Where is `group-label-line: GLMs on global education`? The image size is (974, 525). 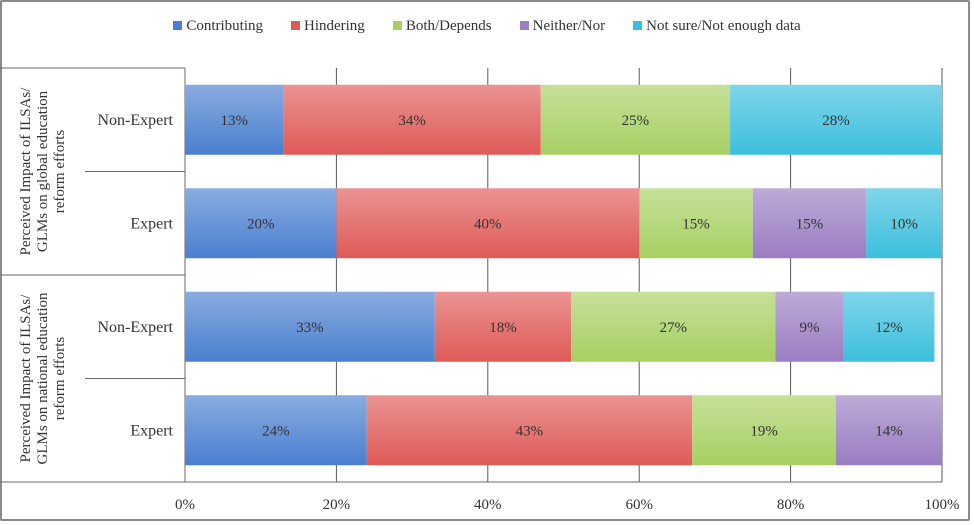
group-label-line: GLMs on global education is located at coordinates (43, 171).